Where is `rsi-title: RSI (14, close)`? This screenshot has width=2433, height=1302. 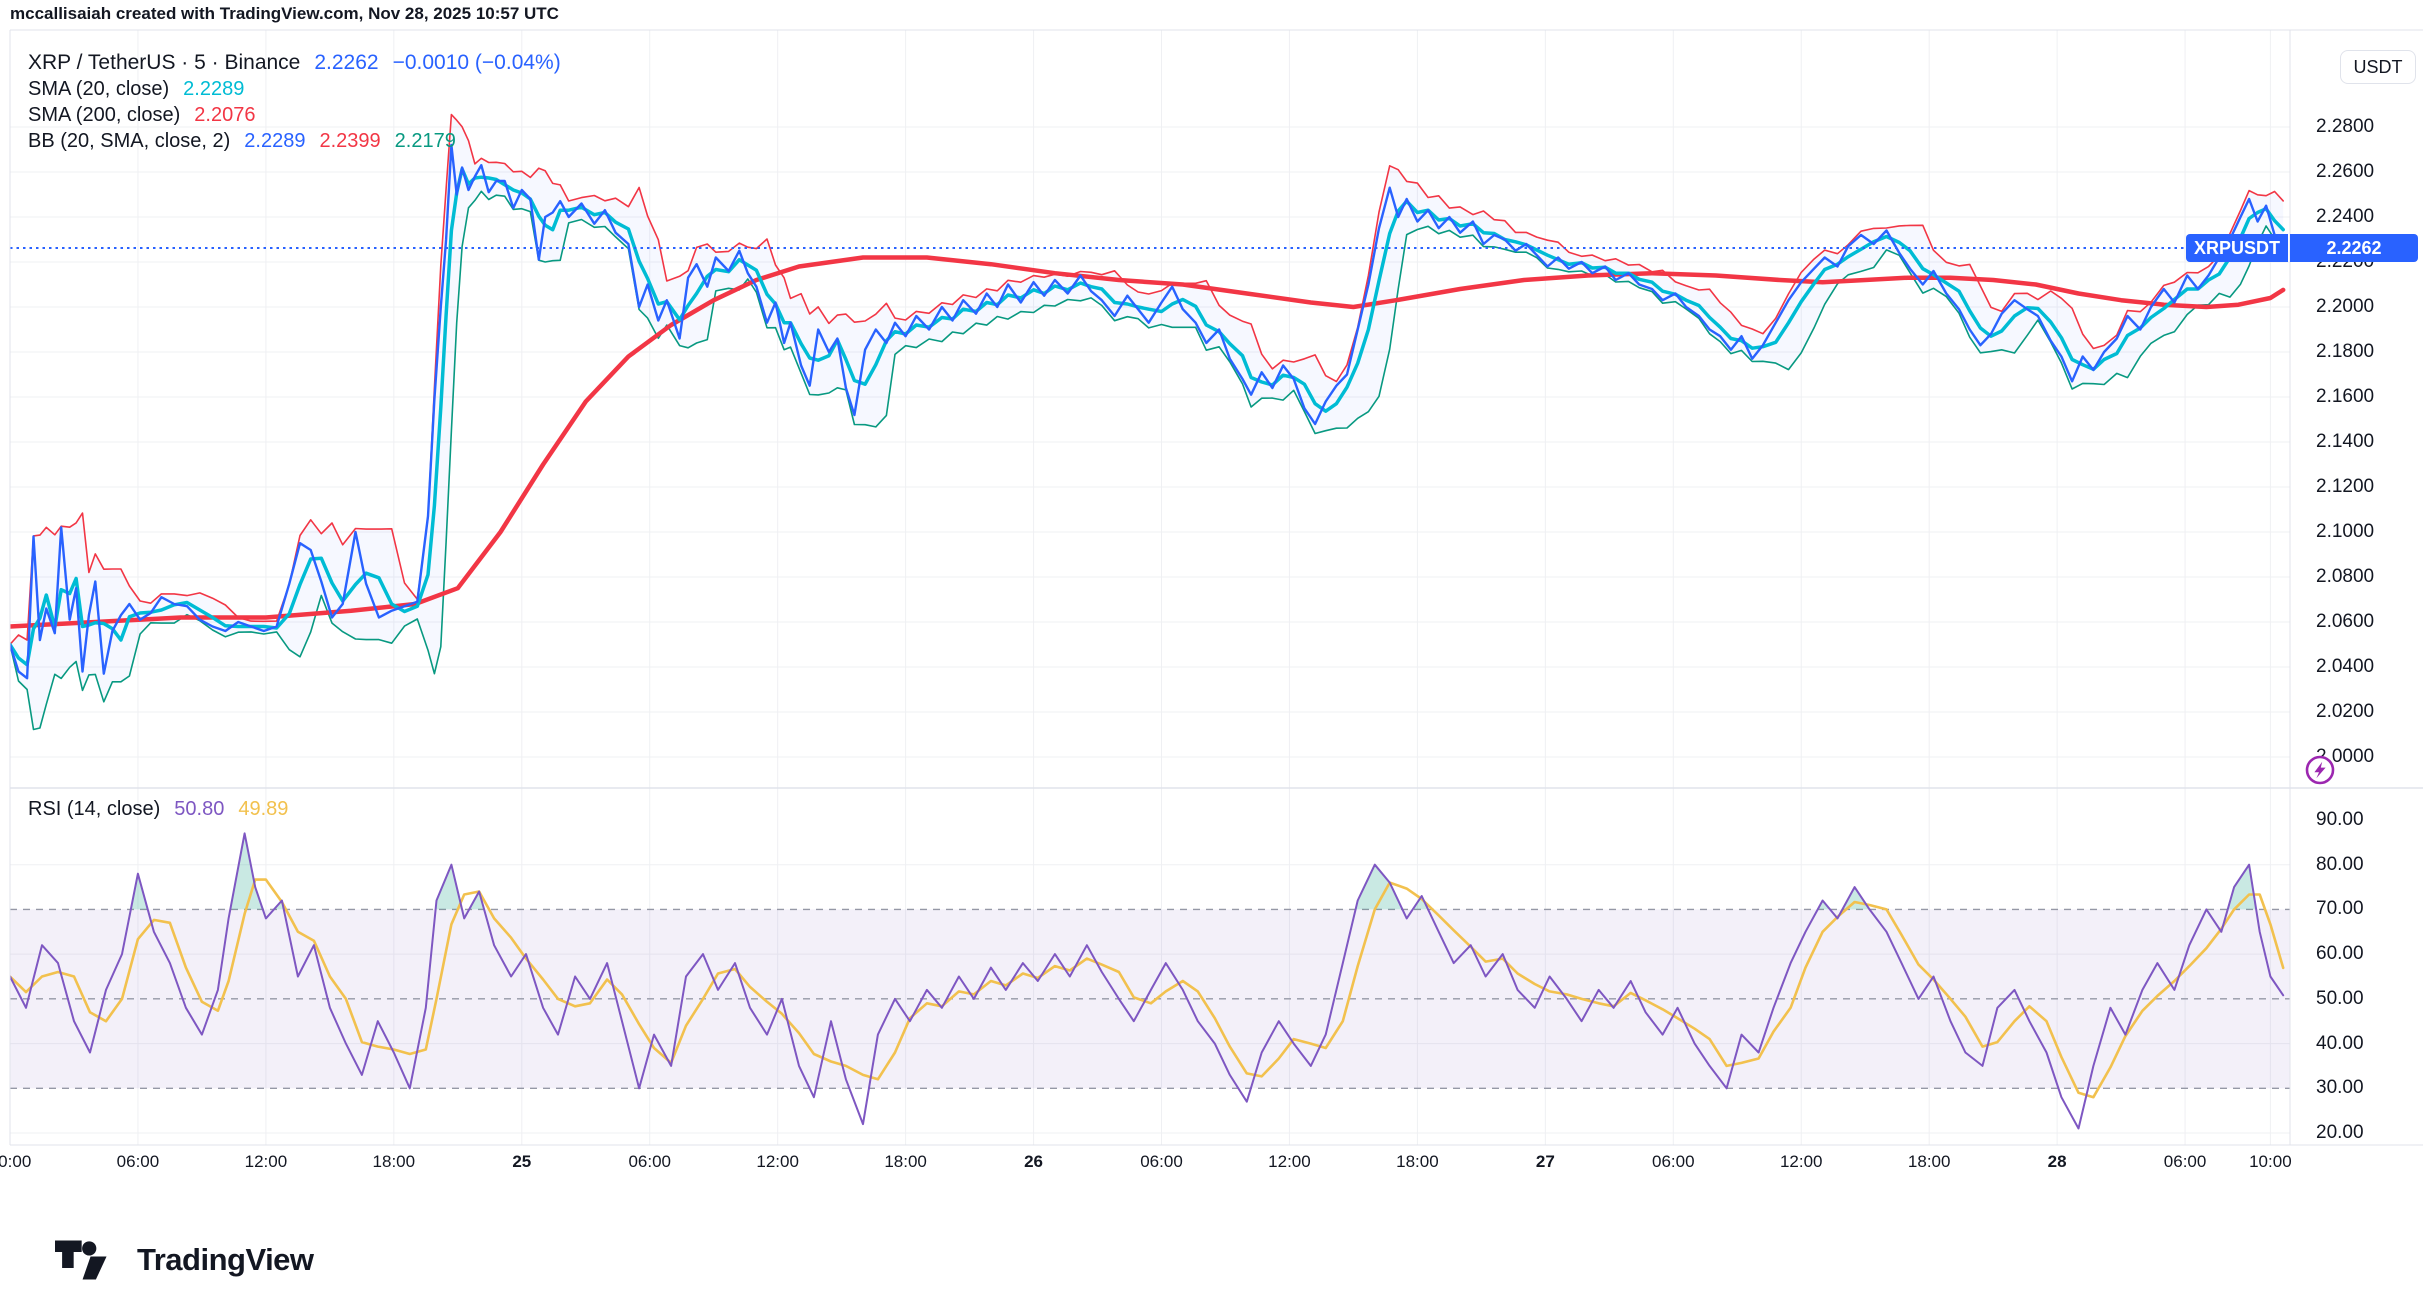
rsi-title: RSI (14, close) is located at coordinates (94, 808).